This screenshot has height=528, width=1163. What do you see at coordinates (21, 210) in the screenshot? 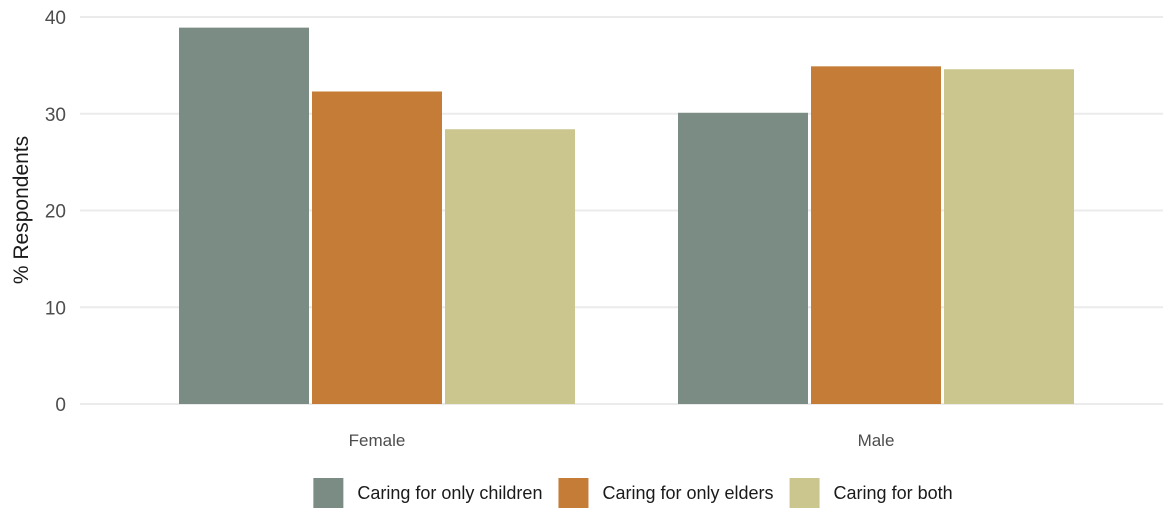
I see `y-axis-label: % Respondents` at bounding box center [21, 210].